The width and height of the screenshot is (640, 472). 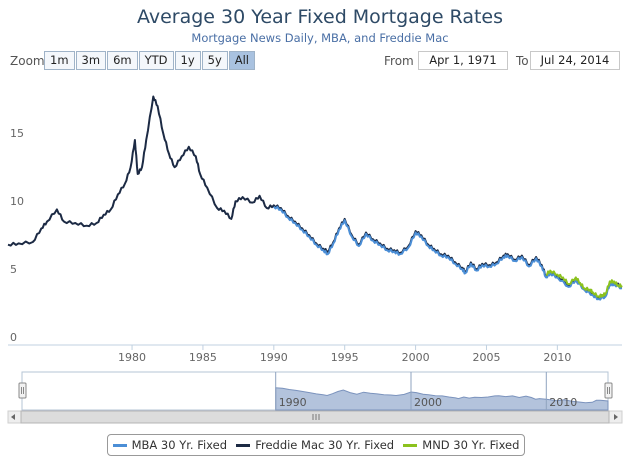 What do you see at coordinates (59, 60) in the screenshot?
I see `zoom-1m-button: 1m` at bounding box center [59, 60].